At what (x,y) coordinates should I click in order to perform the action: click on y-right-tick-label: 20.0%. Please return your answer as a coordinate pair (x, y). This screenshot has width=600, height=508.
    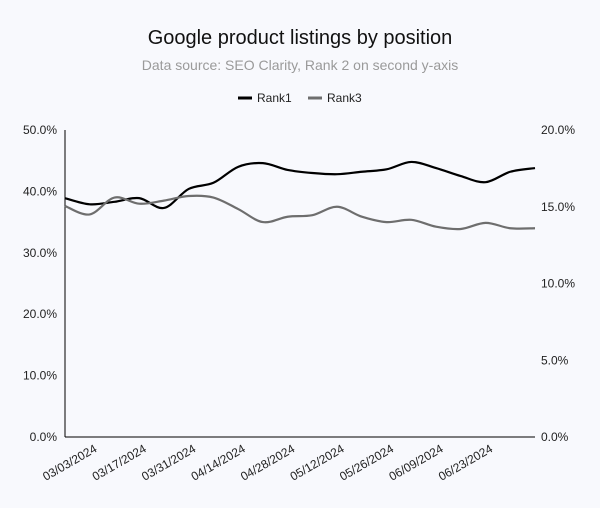
    Looking at the image, I should click on (558, 130).